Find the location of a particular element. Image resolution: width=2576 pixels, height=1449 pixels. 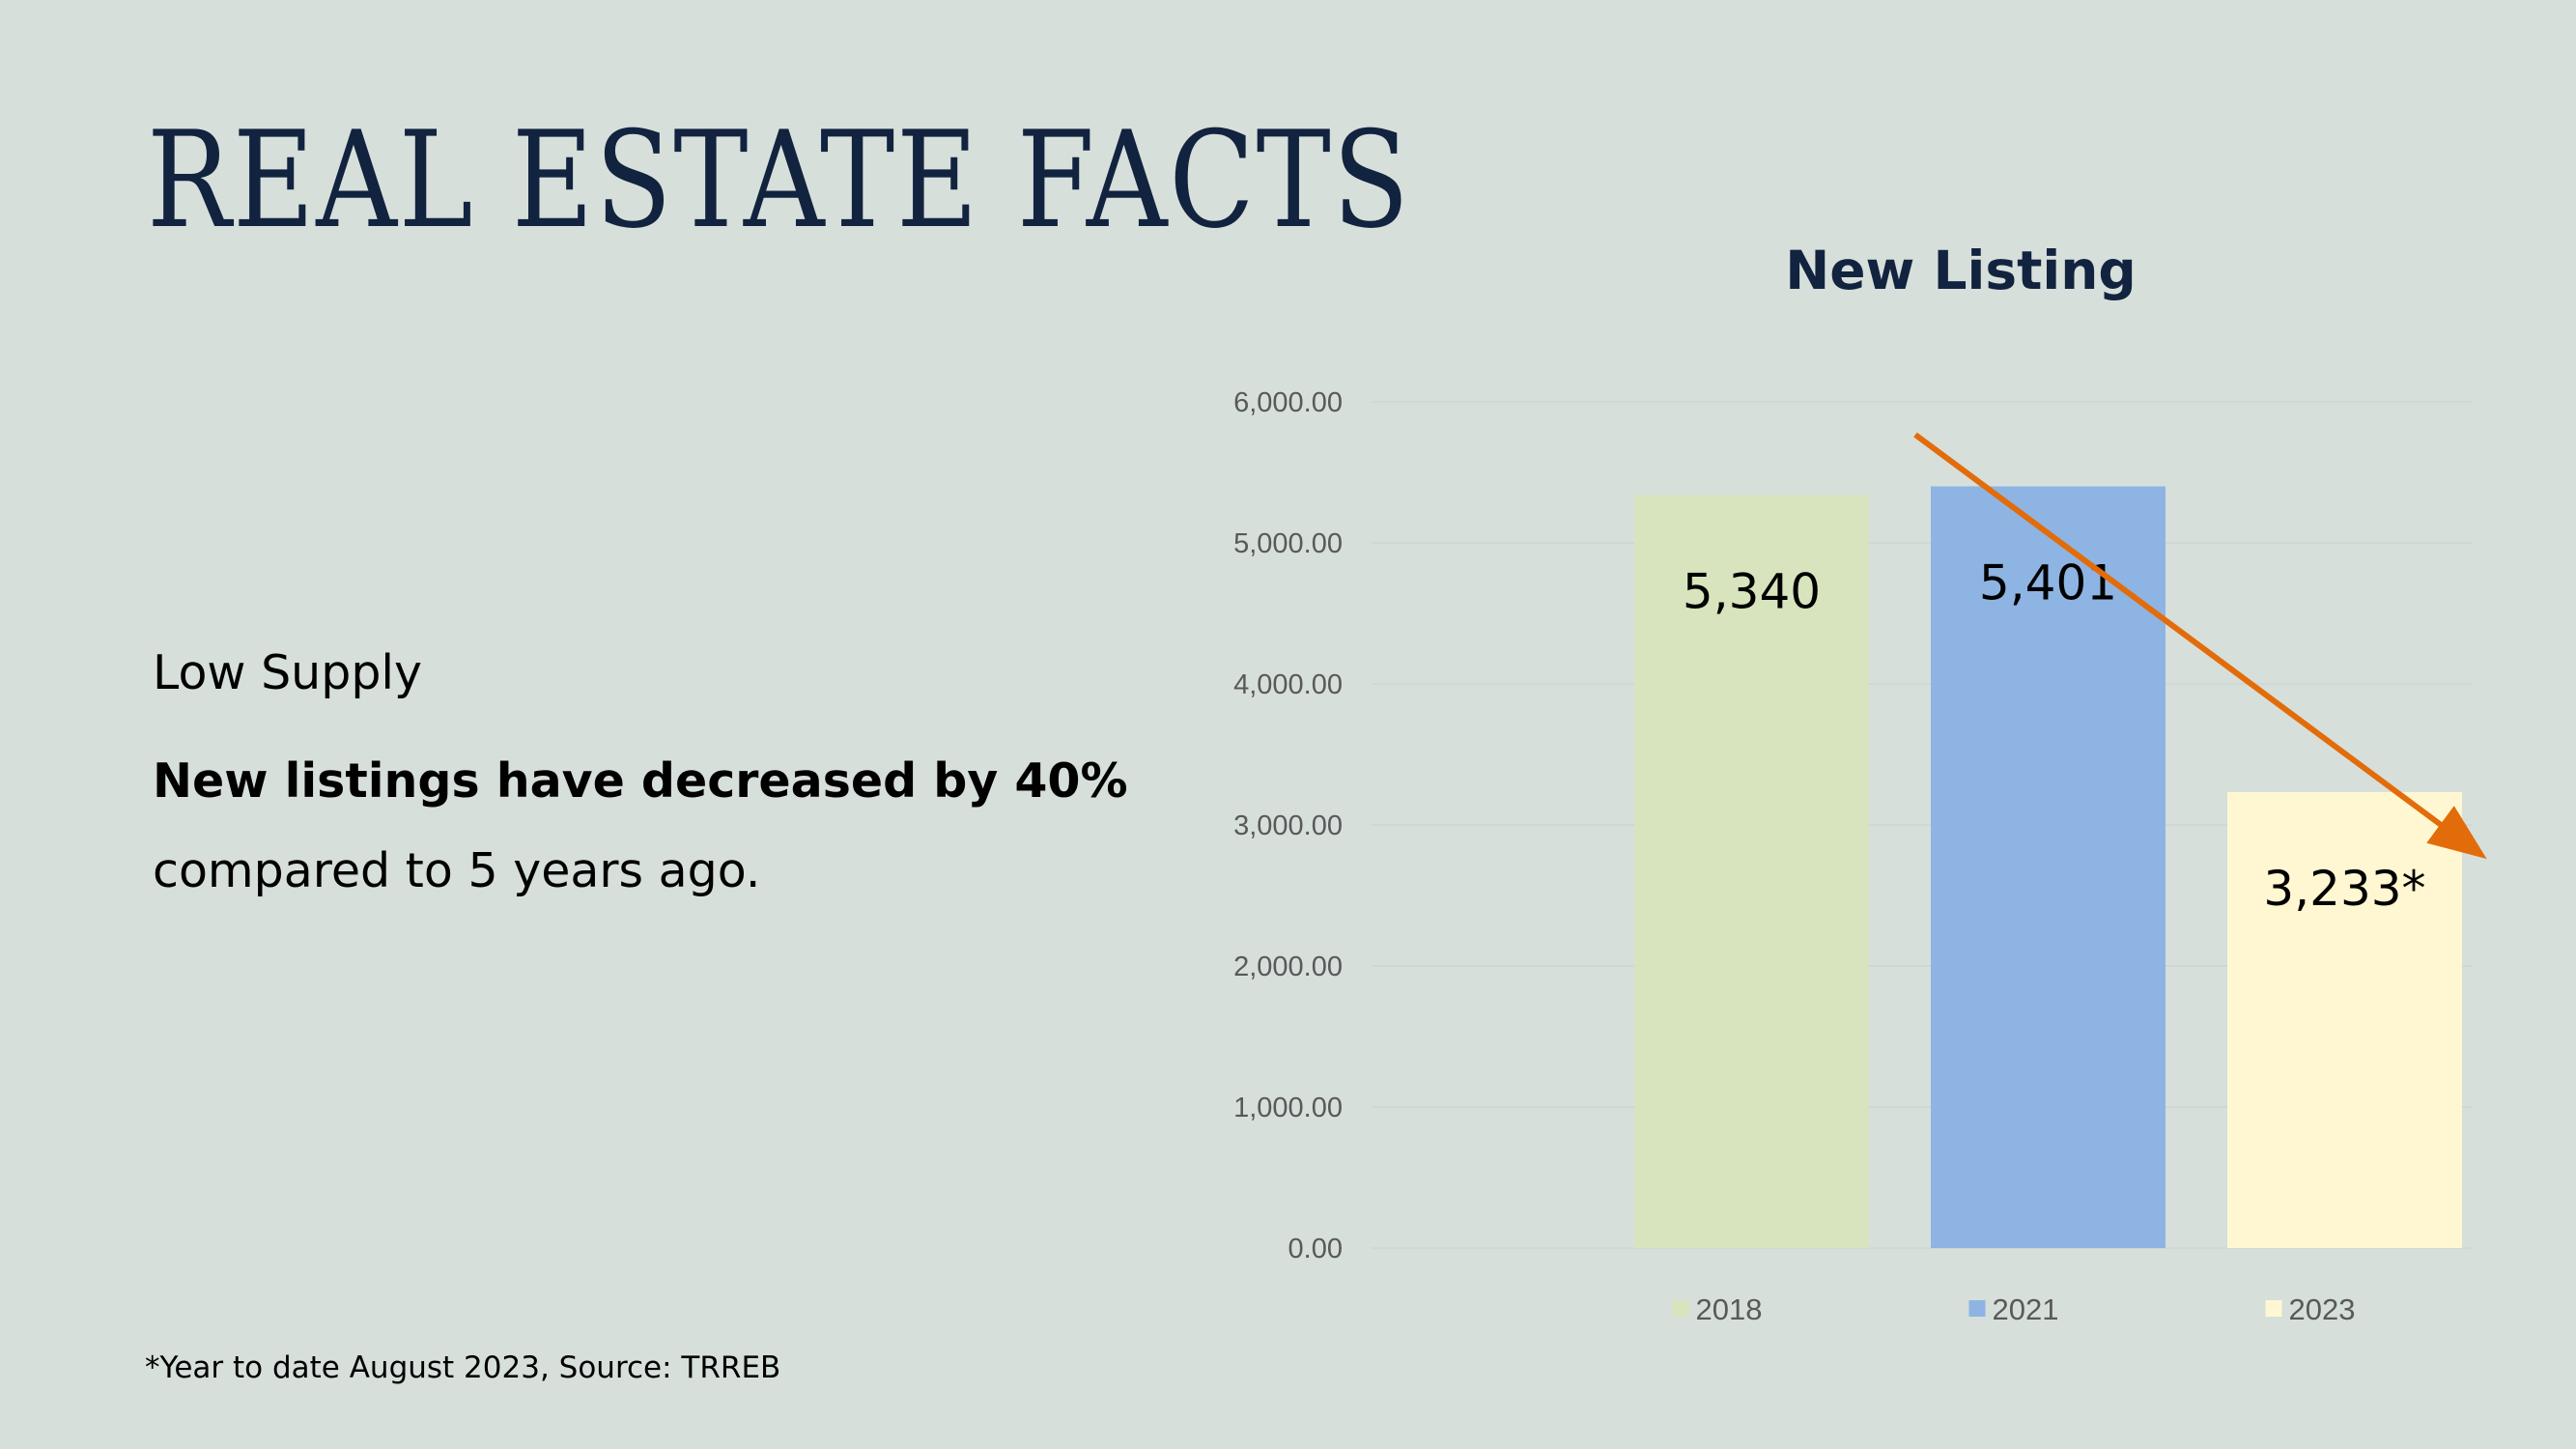

legend-label: 2018 is located at coordinates (1729, 1309).